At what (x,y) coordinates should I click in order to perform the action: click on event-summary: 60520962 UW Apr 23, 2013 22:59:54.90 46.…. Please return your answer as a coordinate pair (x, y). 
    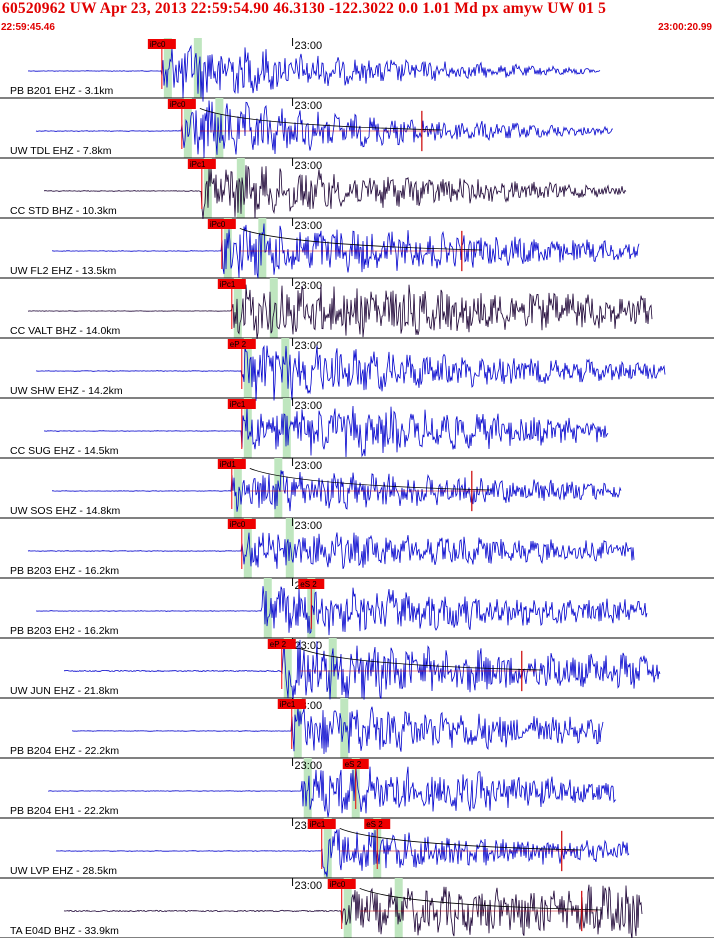
    Looking at the image, I should click on (304, 8).